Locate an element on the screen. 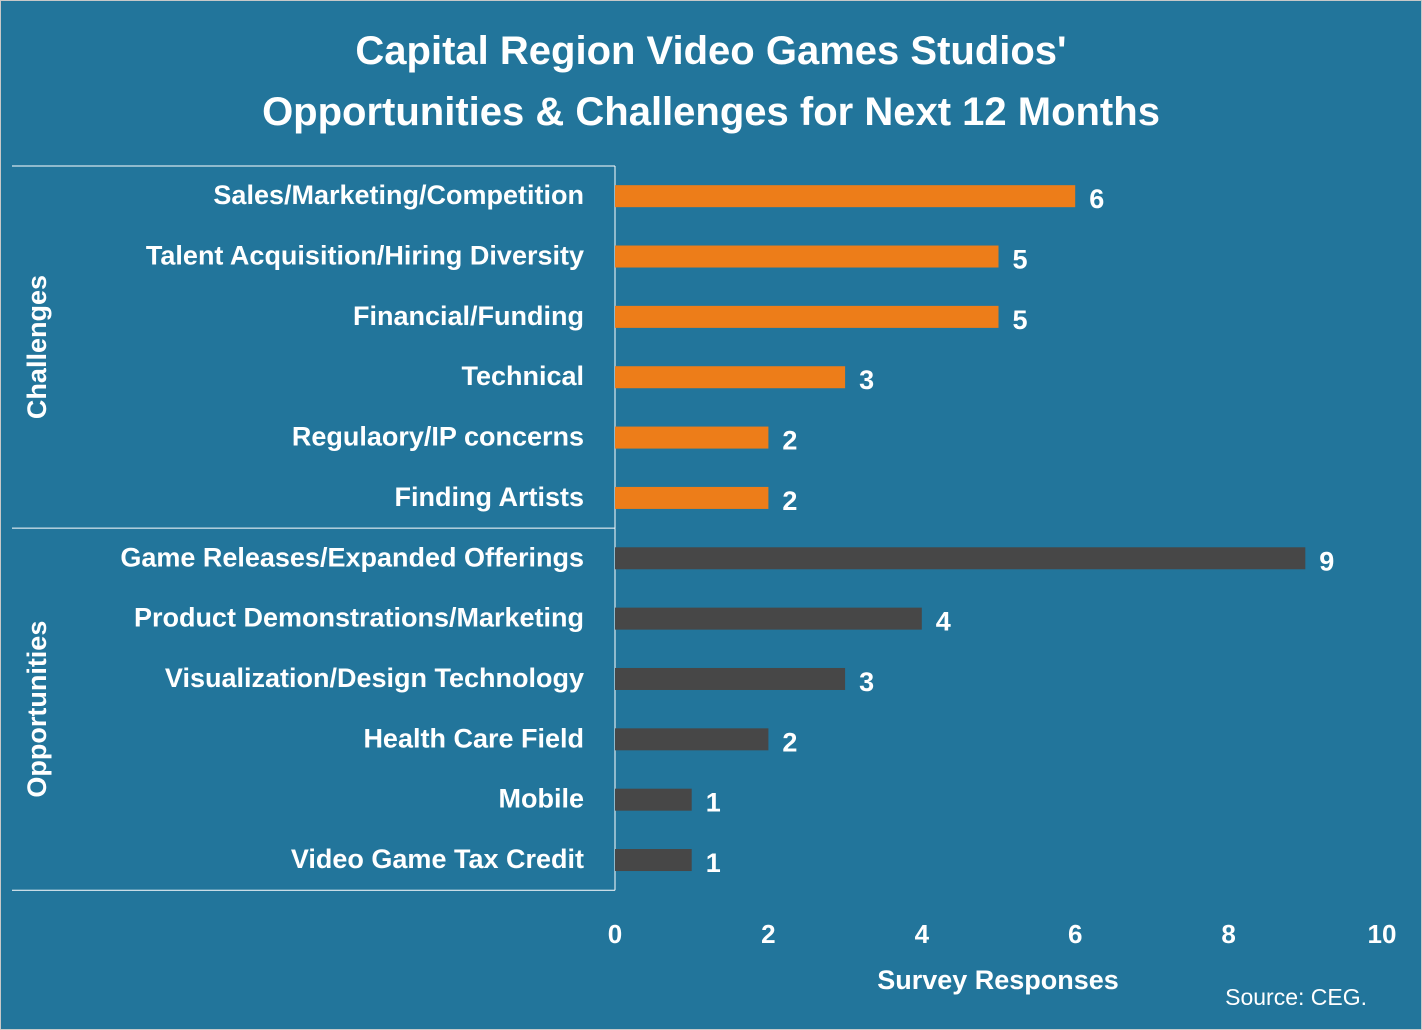 This screenshot has width=1422, height=1030. data-label: 9 is located at coordinates (1326, 561).